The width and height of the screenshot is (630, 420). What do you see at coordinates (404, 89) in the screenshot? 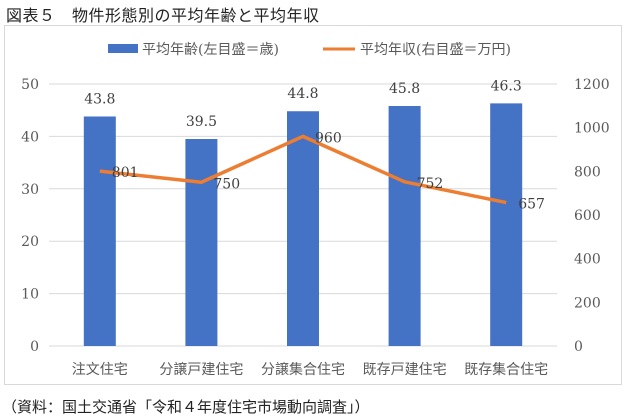
I see `bar-value-label: 45.8` at bounding box center [404, 89].